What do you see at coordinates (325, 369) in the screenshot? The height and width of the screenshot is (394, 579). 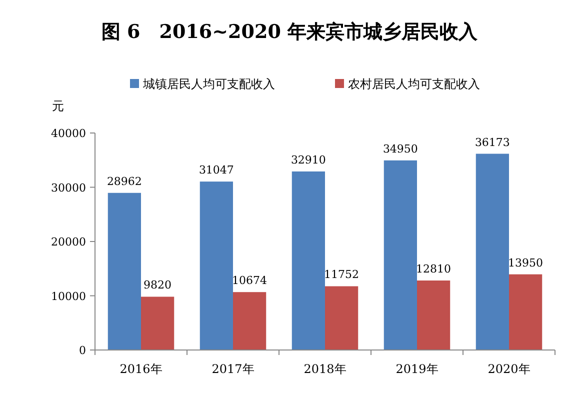 I see `x-tick-label: 2018年` at bounding box center [325, 369].